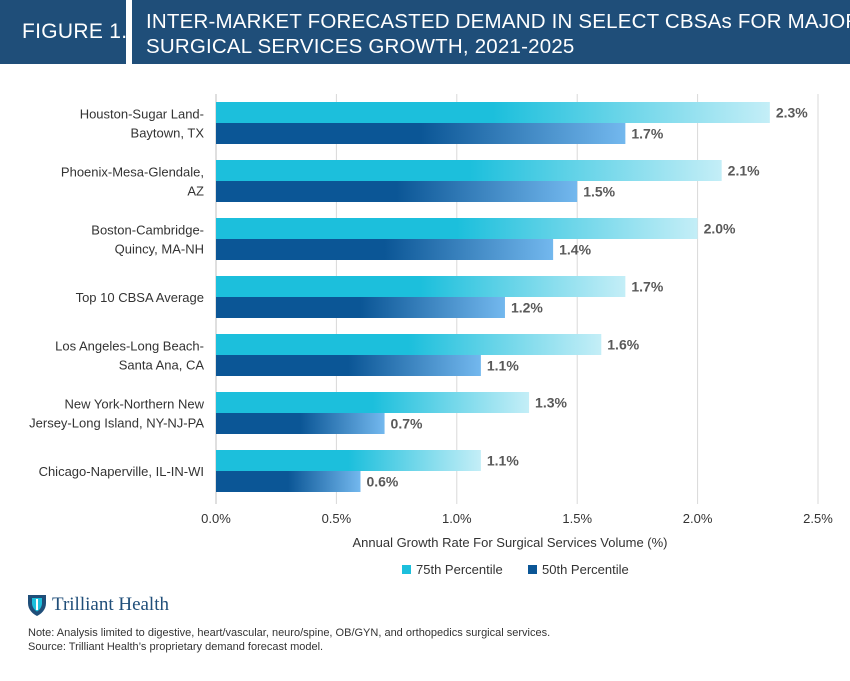 This screenshot has height=681, width=850. I want to click on shield-icon, so click(37, 605).